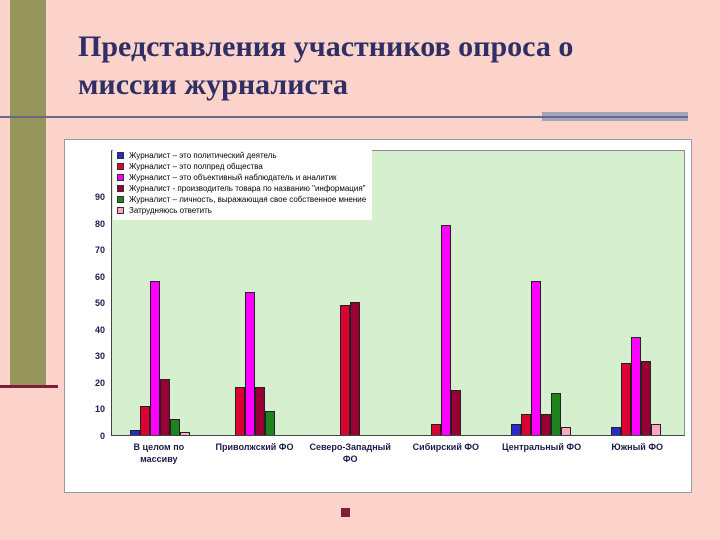 The height and width of the screenshot is (540, 720). Describe the element at coordinates (99, 382) in the screenshot. I see `y-tick-label: 20` at that location.